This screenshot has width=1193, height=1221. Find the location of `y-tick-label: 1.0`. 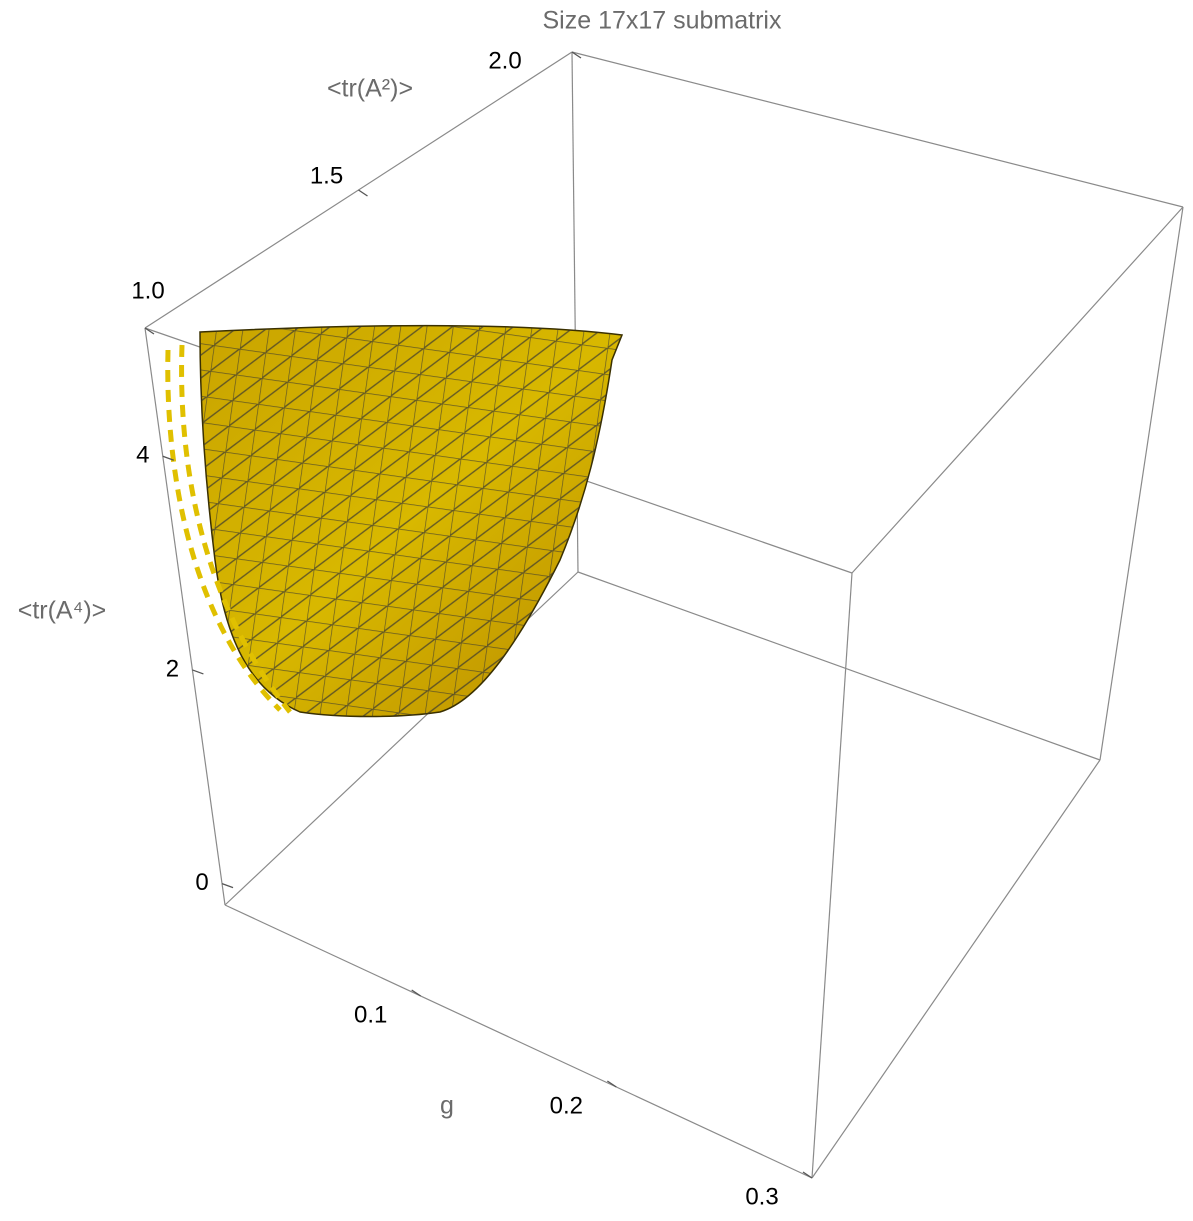

y-tick-label: 1.0 is located at coordinates (147, 290).